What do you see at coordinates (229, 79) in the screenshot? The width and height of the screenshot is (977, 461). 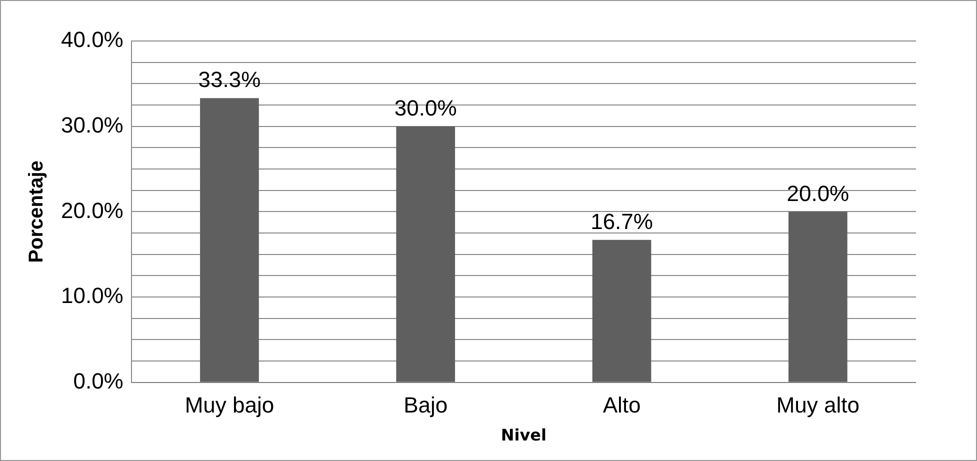 I see `data-label: 33.3%` at bounding box center [229, 79].